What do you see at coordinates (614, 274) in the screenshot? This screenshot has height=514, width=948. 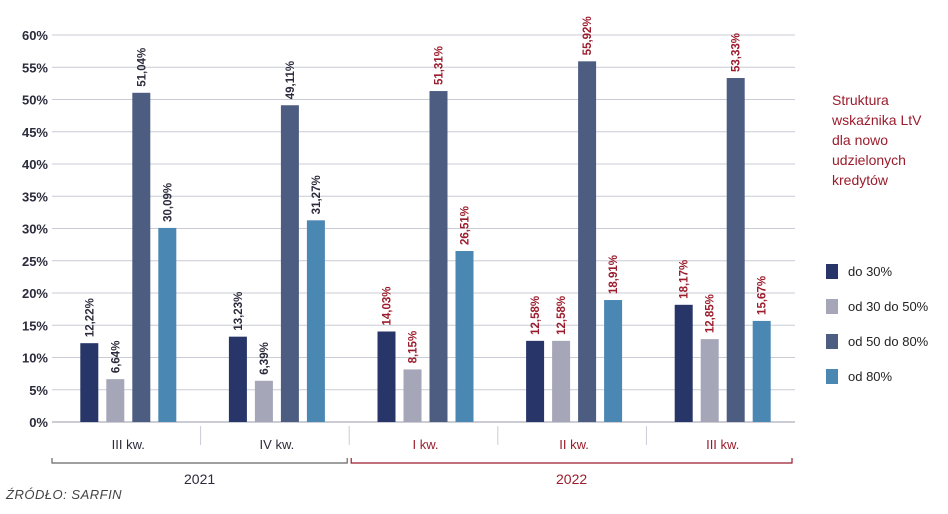 I see `data-label: 18,91%` at bounding box center [614, 274].